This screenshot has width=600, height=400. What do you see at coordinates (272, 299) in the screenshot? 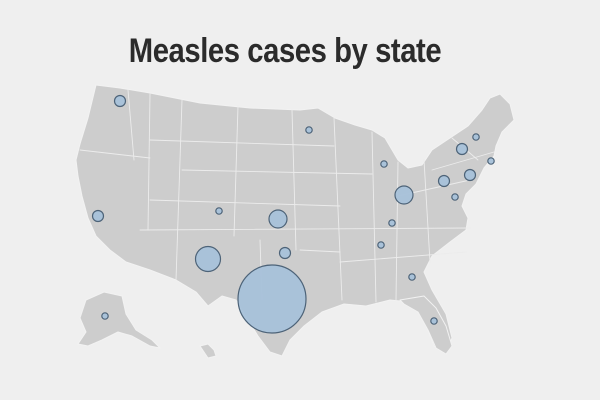
I see `bubble-texas` at bounding box center [272, 299].